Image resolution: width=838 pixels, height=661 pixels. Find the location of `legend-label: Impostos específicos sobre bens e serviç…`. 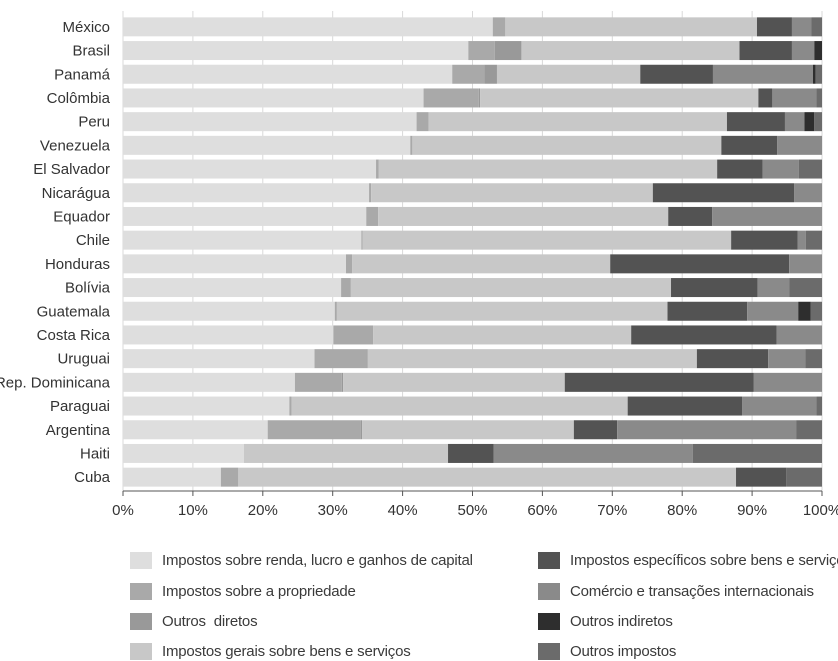

legend-label: Impostos específicos sobre bens e serviç… is located at coordinates (704, 560).